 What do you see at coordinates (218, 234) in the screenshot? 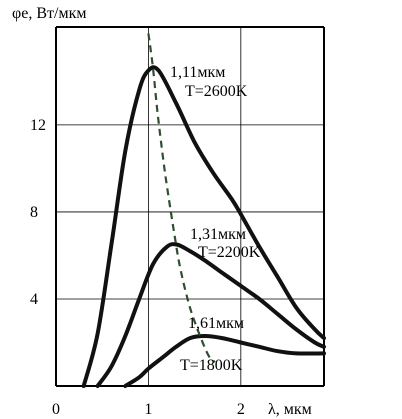
I see `peak-label-t2200: 1,31мкм` at bounding box center [218, 234].